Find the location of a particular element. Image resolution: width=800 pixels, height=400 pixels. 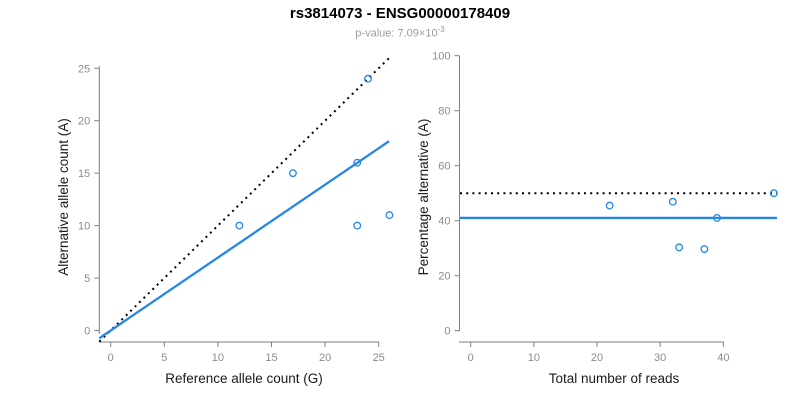

y-tick-label: 80 is located at coordinates (444, 112).